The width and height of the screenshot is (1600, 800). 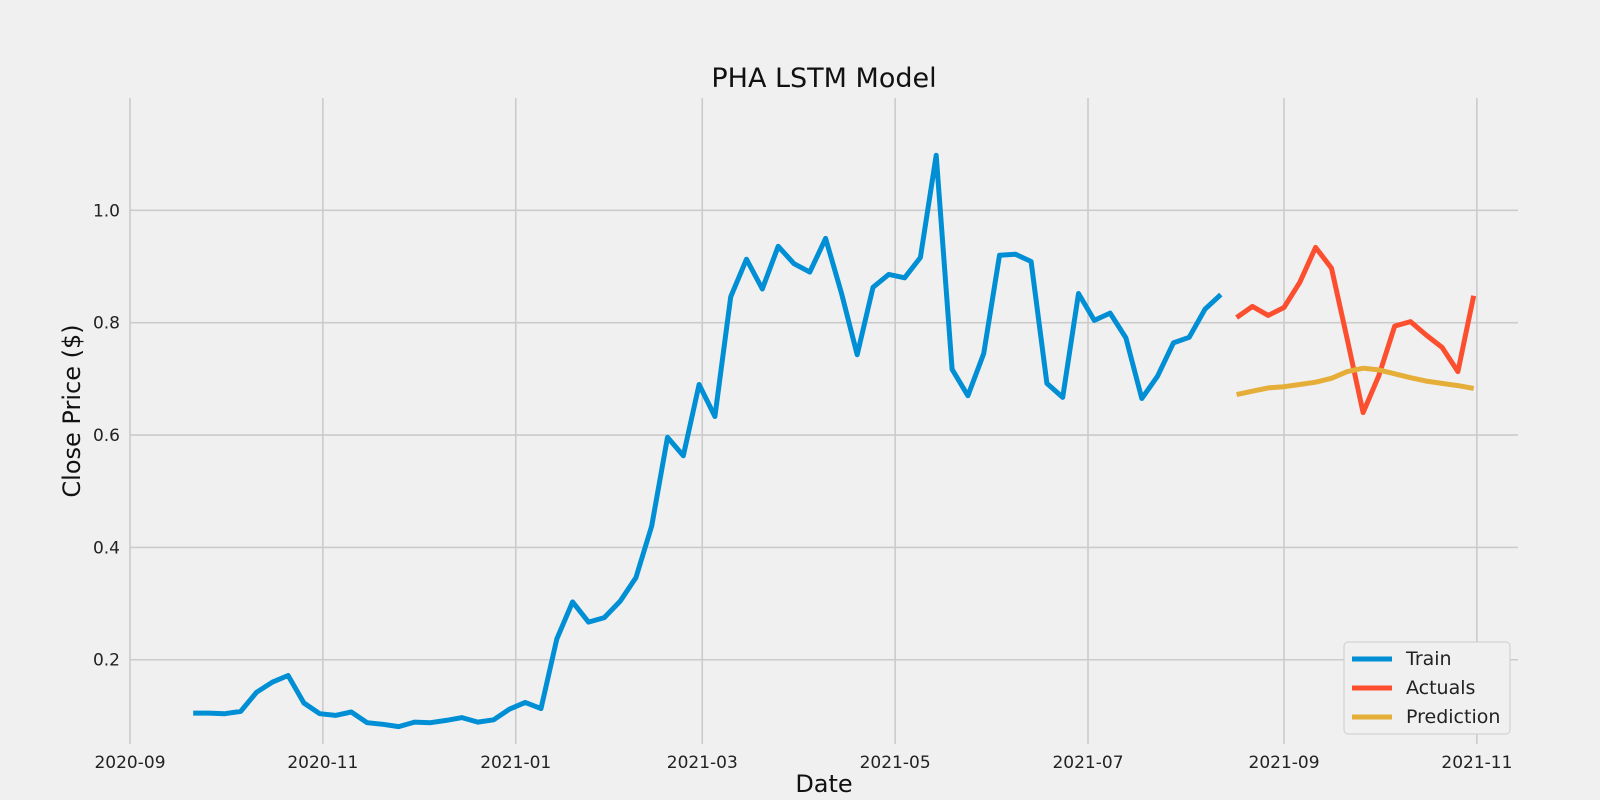 I want to click on x-tick-label: 2021-11, so click(x=1476, y=763).